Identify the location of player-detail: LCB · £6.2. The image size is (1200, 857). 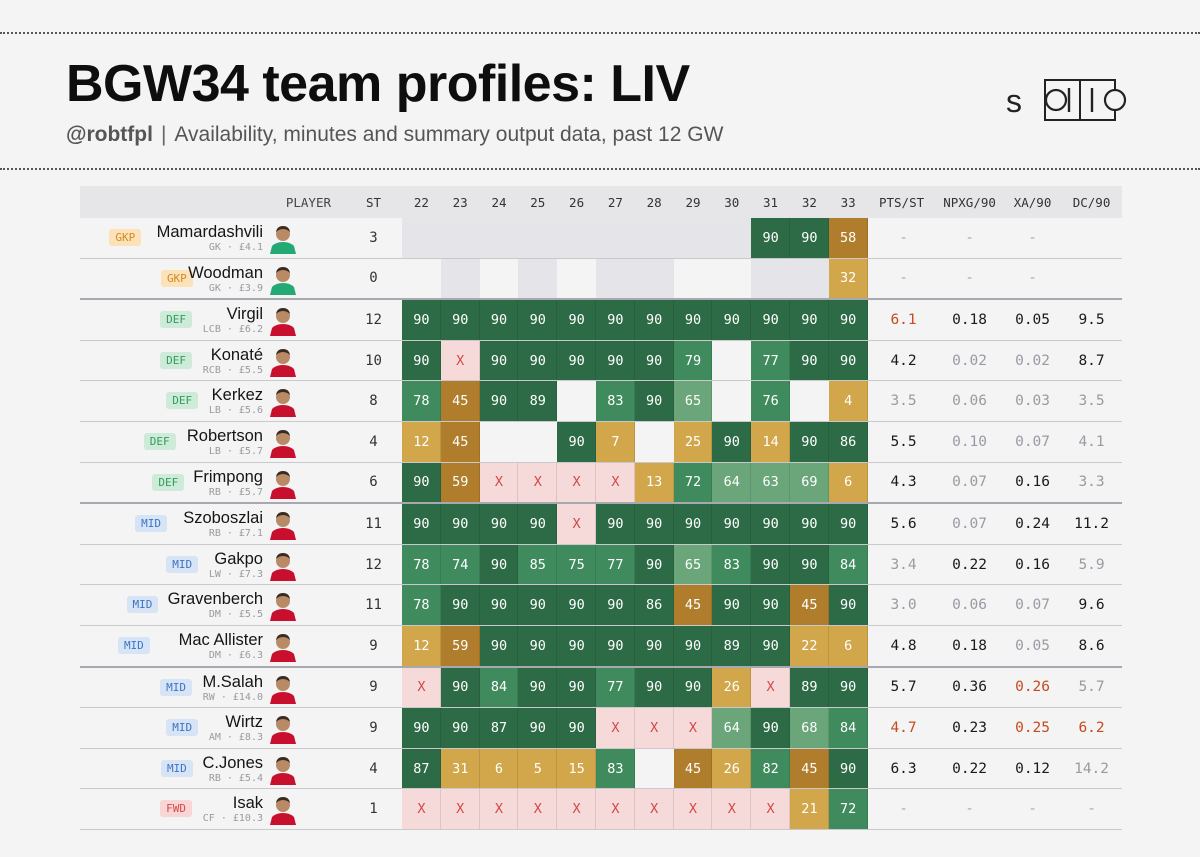
(232, 330).